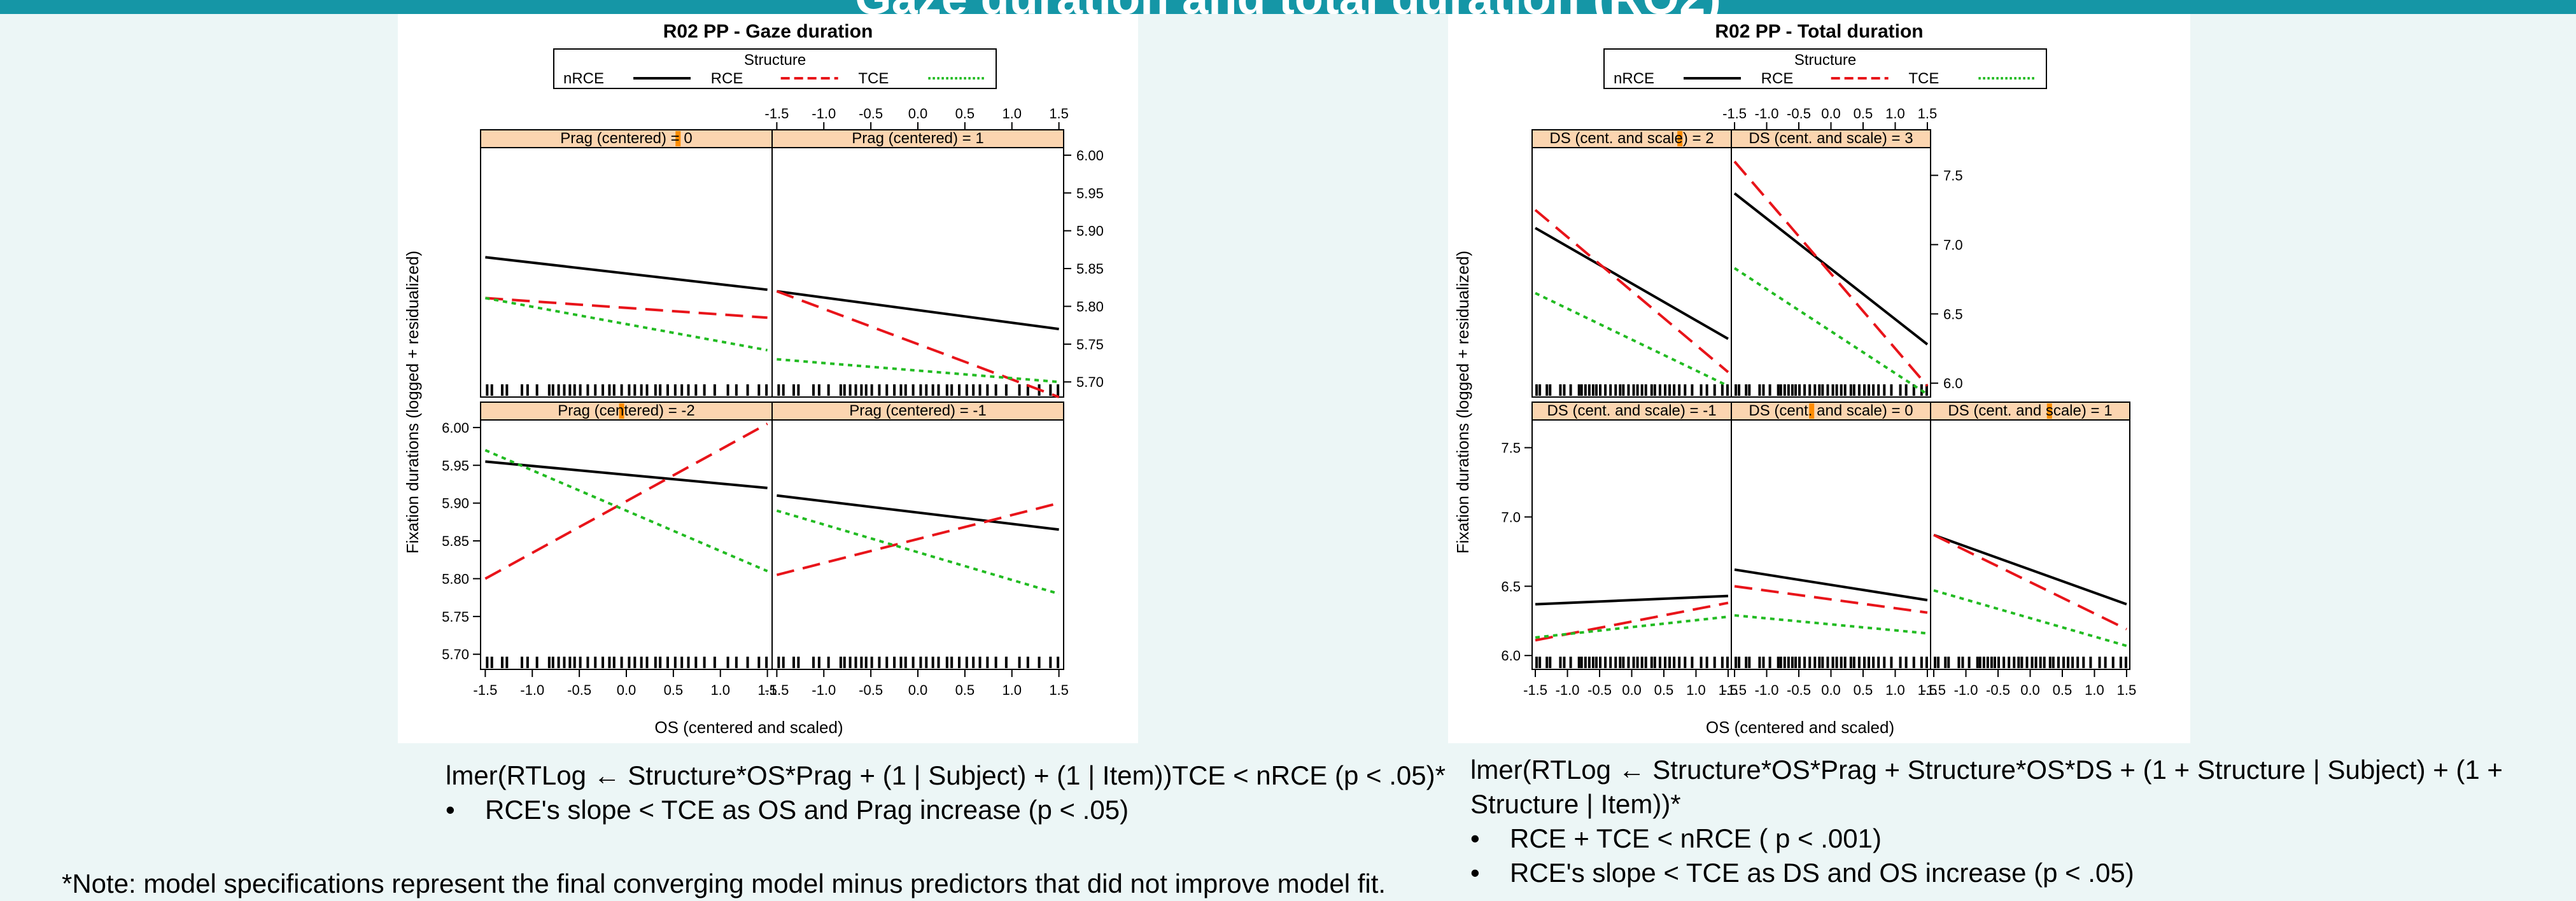 Image resolution: width=2576 pixels, height=901 pixels. What do you see at coordinates (1696, 838) in the screenshot?
I see `right-bullet-1-text: RCE + TCE < nRCE ( p < .001)` at bounding box center [1696, 838].